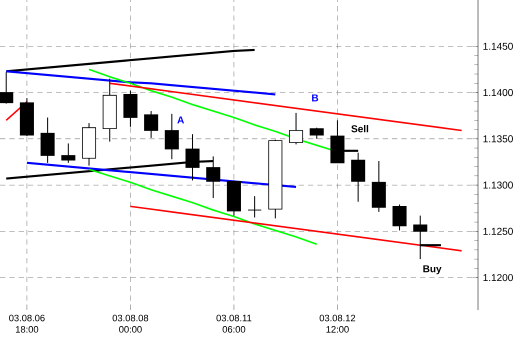 Image resolution: width=525 pixels, height=347 pixels. Describe the element at coordinates (498, 278) in the screenshot. I see `y-tick-label: 1.1200` at that location.